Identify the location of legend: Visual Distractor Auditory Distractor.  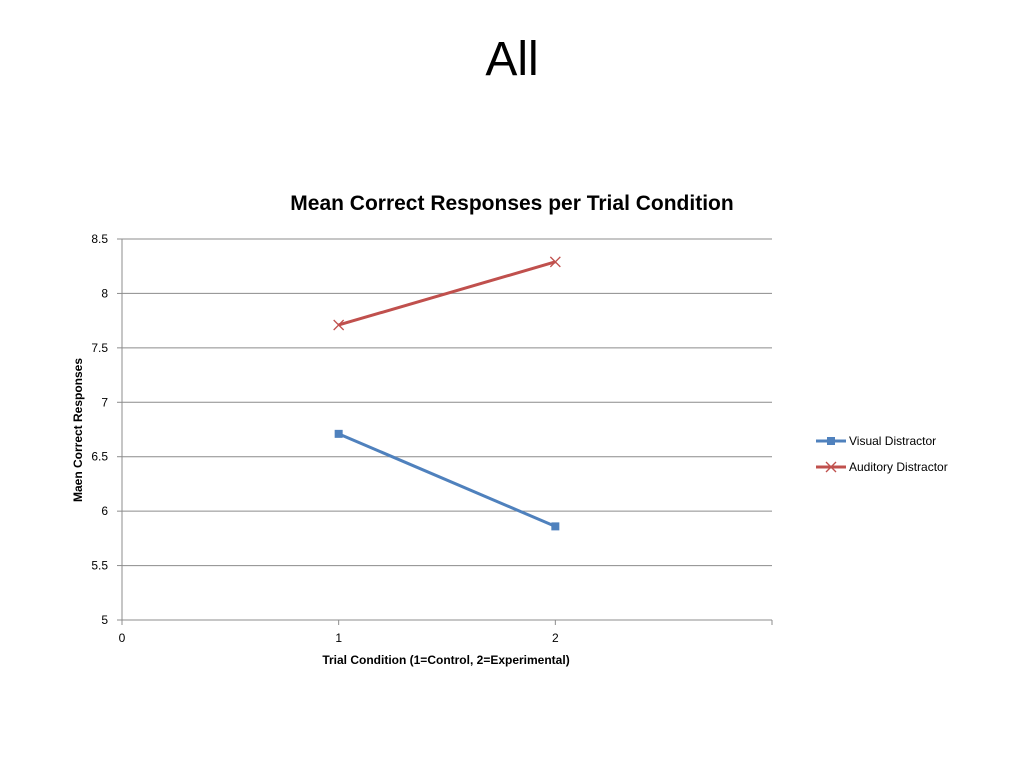
(882, 454).